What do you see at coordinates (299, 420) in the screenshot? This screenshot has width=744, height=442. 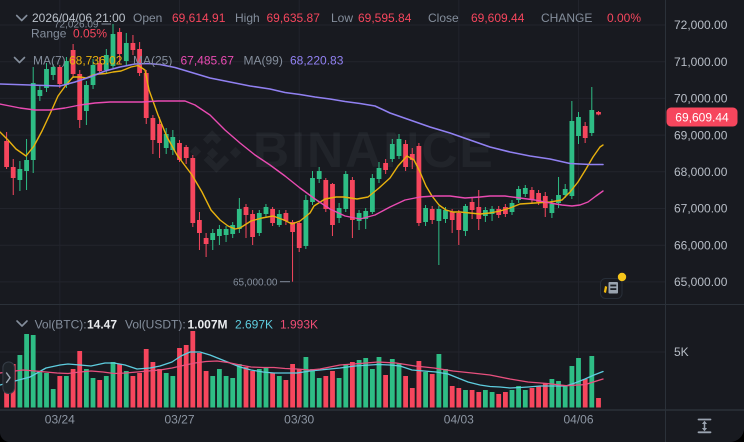 I see `svg-text: 03/30` at bounding box center [299, 420].